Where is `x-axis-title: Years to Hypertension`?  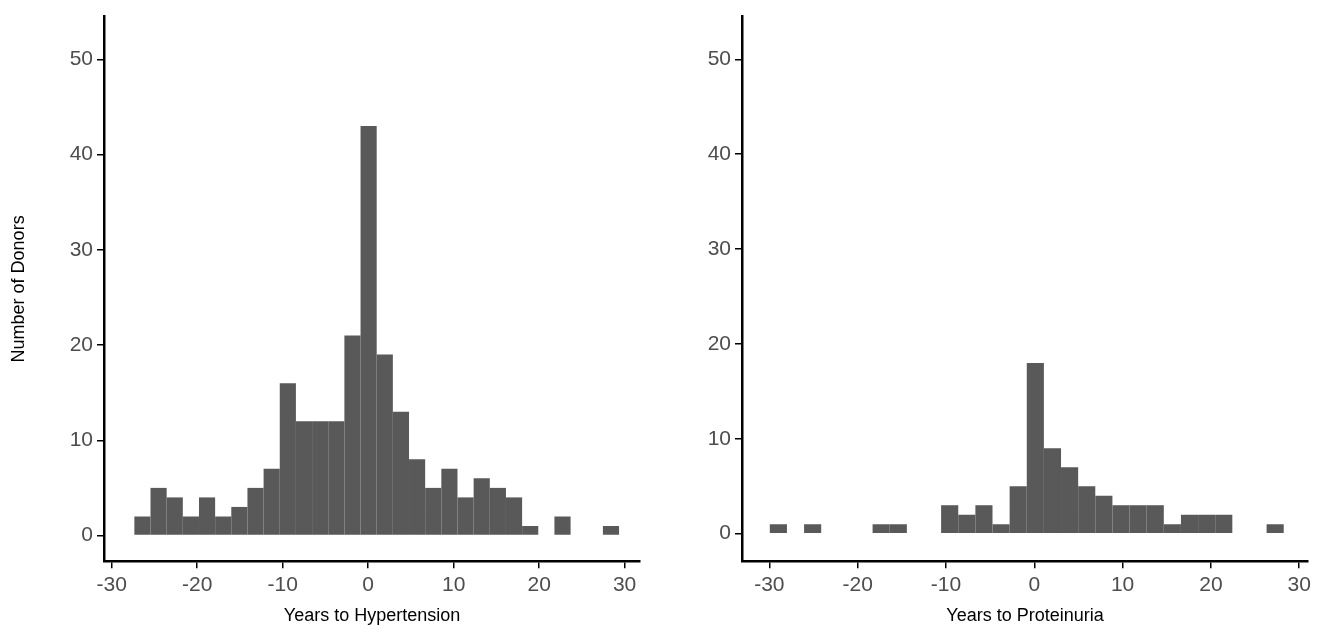 x-axis-title: Years to Hypertension is located at coordinates (372, 615).